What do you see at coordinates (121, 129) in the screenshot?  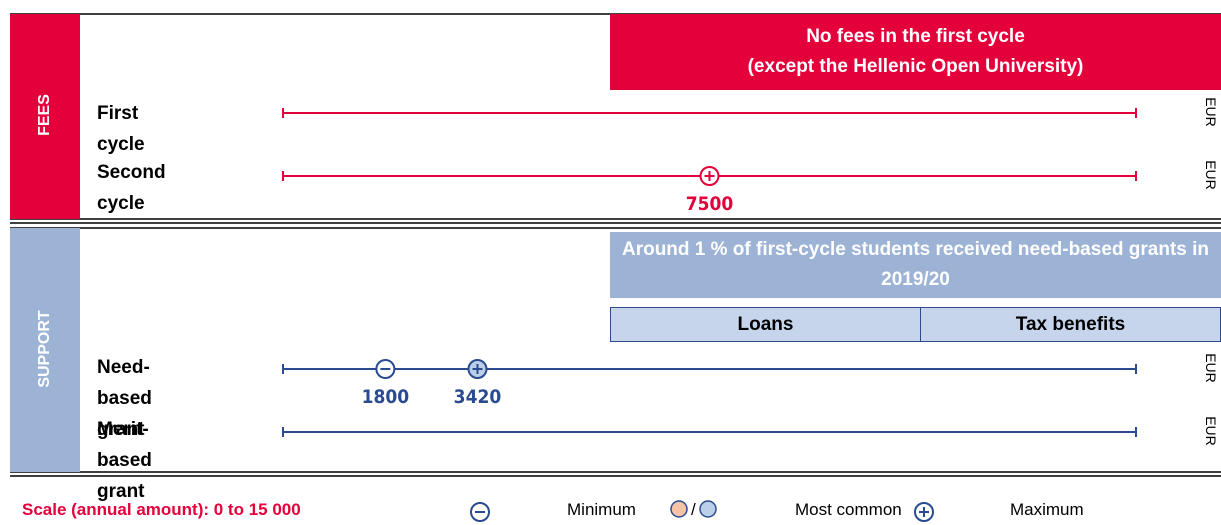 I see `row-label: First cycle` at bounding box center [121, 129].